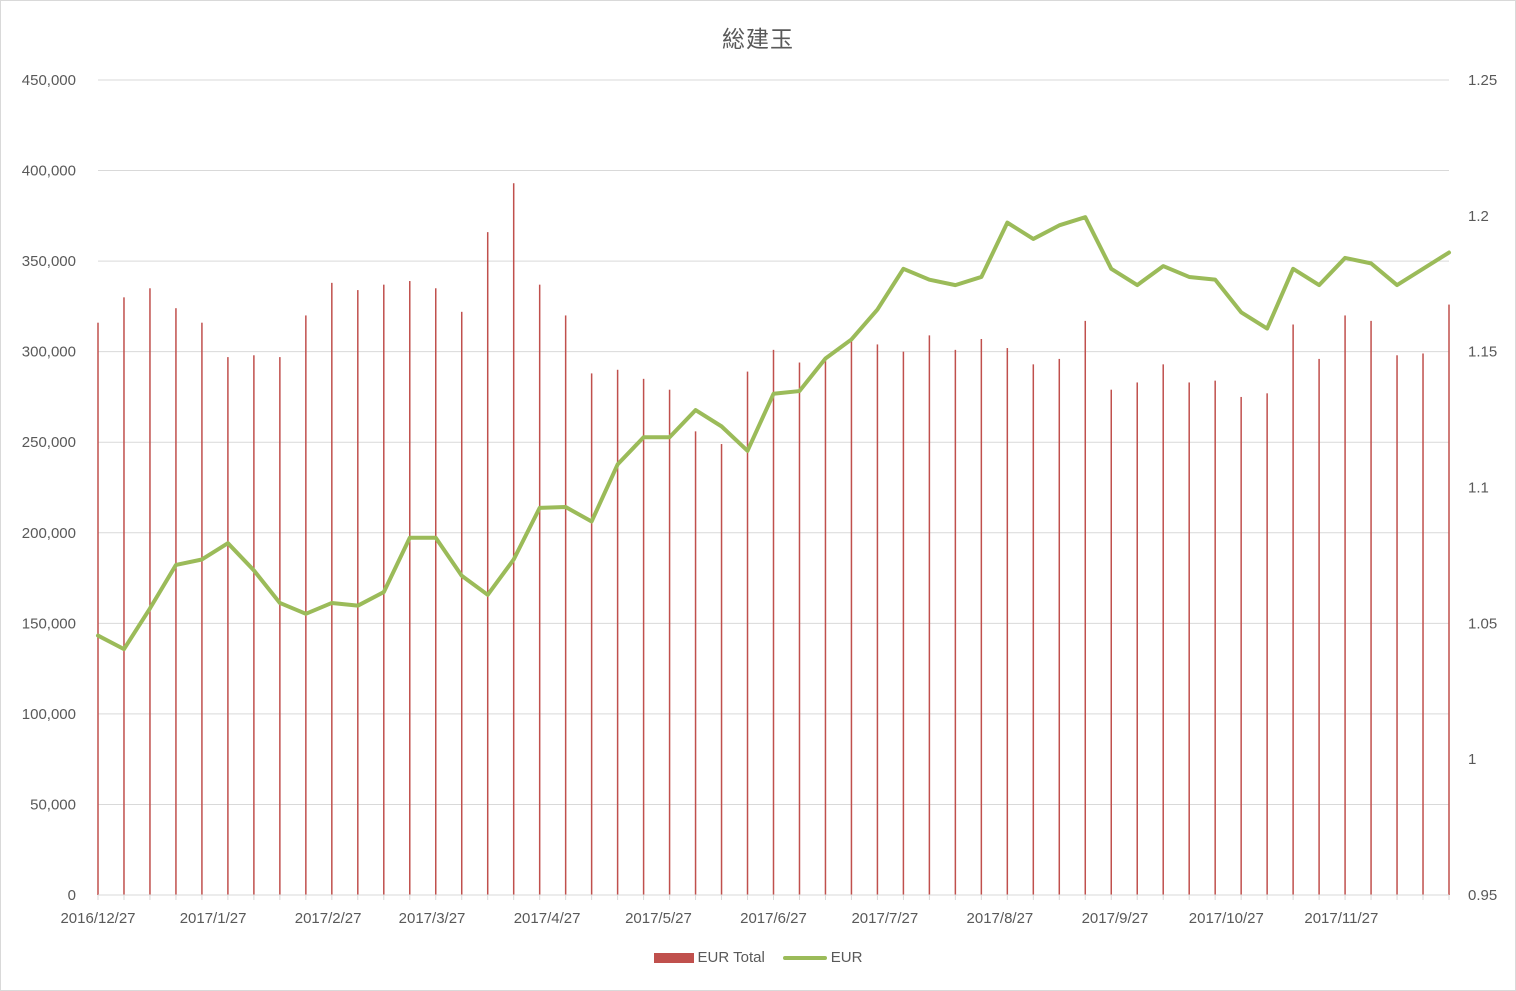 The width and height of the screenshot is (1516, 991). What do you see at coordinates (1478, 216) in the screenshot?
I see `y2-tick-label: 1.2` at bounding box center [1478, 216].